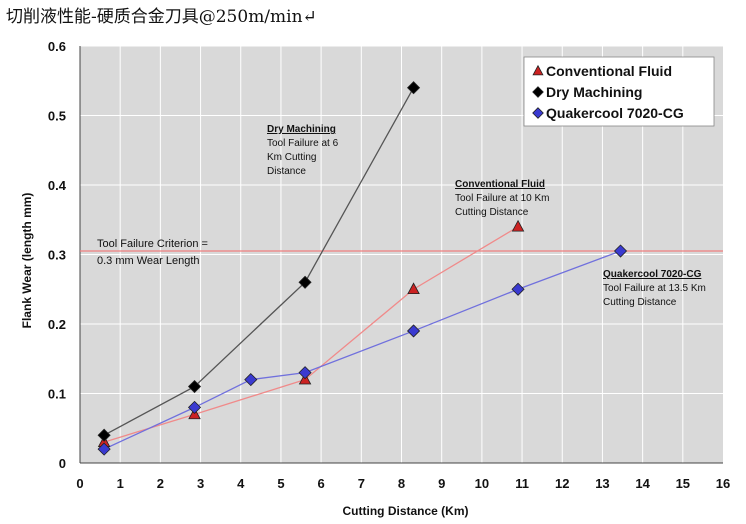  What do you see at coordinates (642, 483) in the screenshot?
I see `x-tick-label: 14` at bounding box center [642, 483].